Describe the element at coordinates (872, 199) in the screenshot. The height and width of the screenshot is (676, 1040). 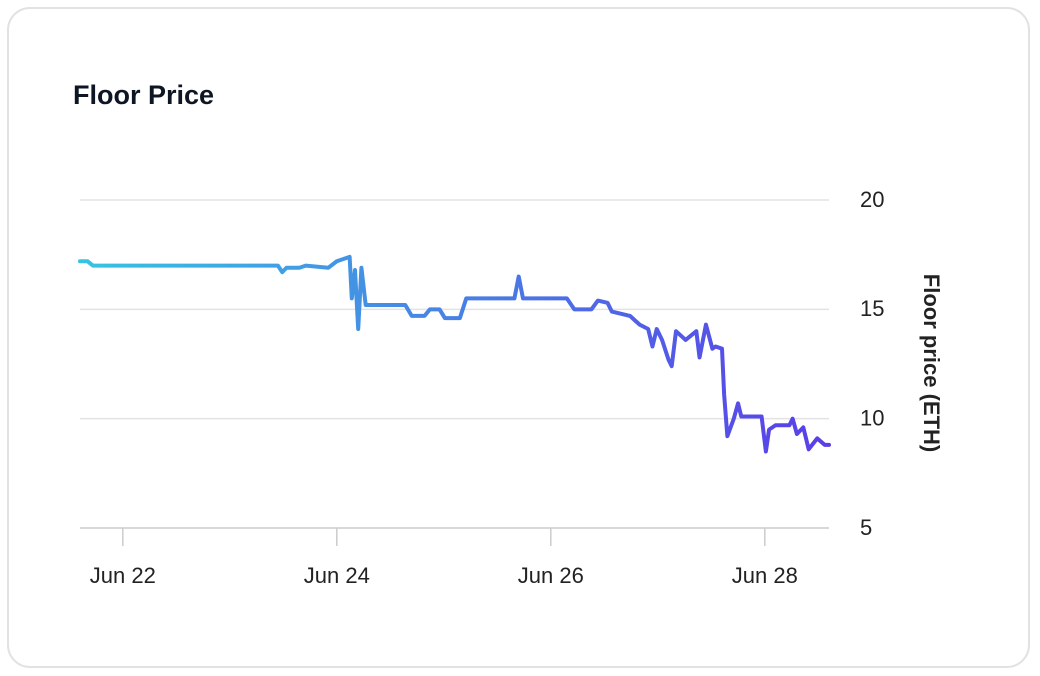
I see `y-tick-label: 20` at that location.